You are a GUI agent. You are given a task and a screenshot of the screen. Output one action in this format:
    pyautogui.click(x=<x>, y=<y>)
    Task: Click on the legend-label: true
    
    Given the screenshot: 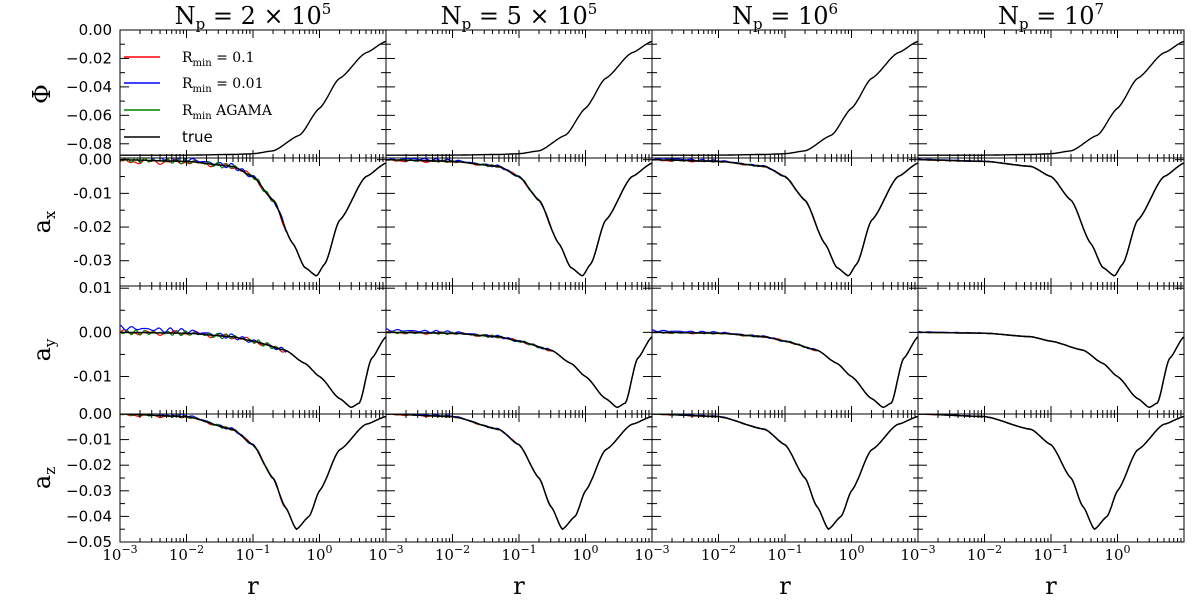 What is the action you would take?
    pyautogui.click(x=197, y=137)
    